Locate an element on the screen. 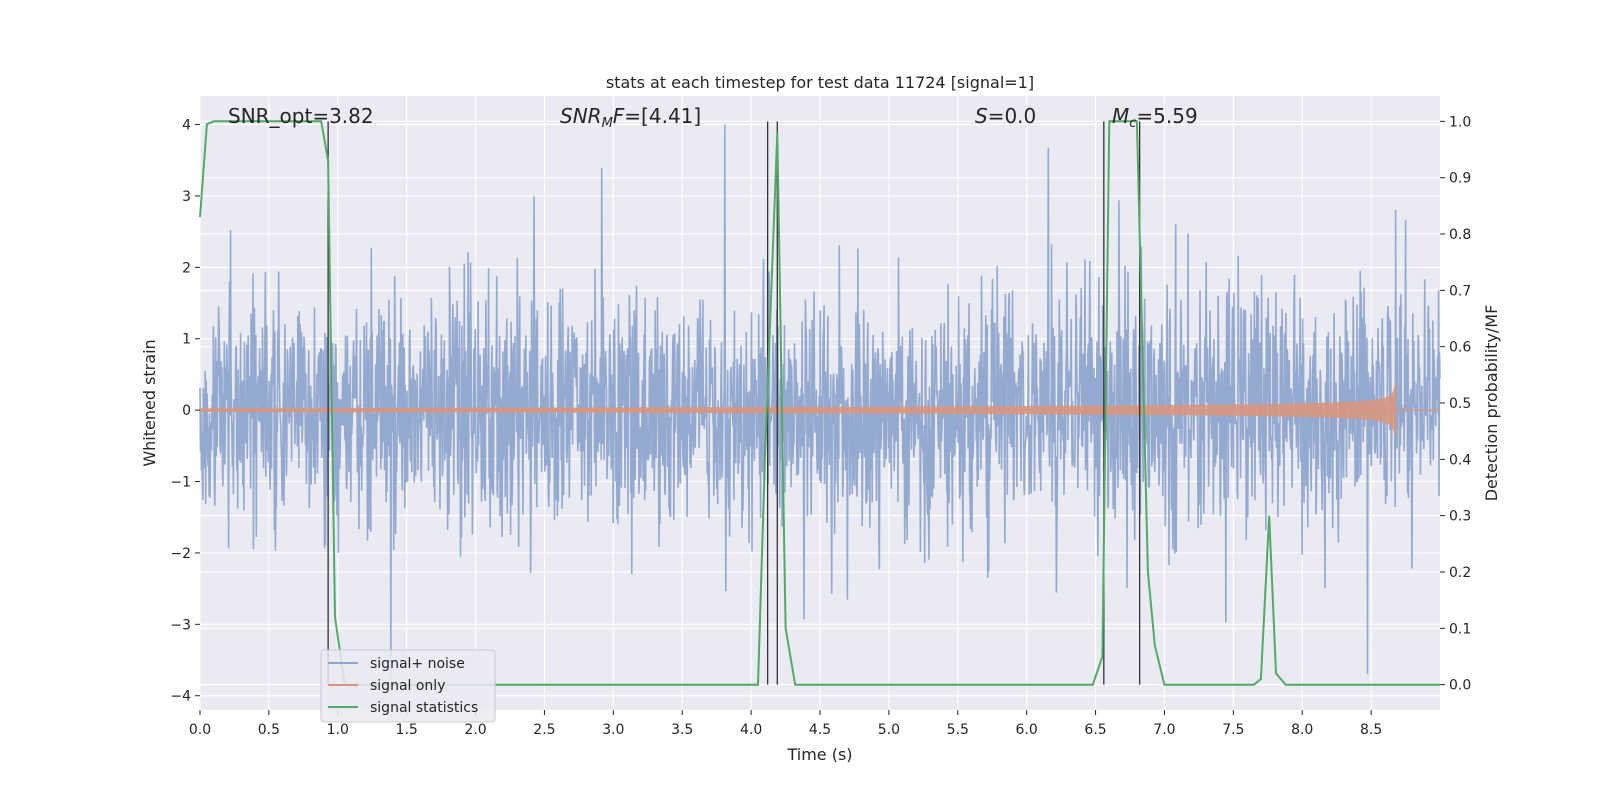 The image size is (1600, 800). annotation-snr-mf-f: F is located at coordinates (619, 116).